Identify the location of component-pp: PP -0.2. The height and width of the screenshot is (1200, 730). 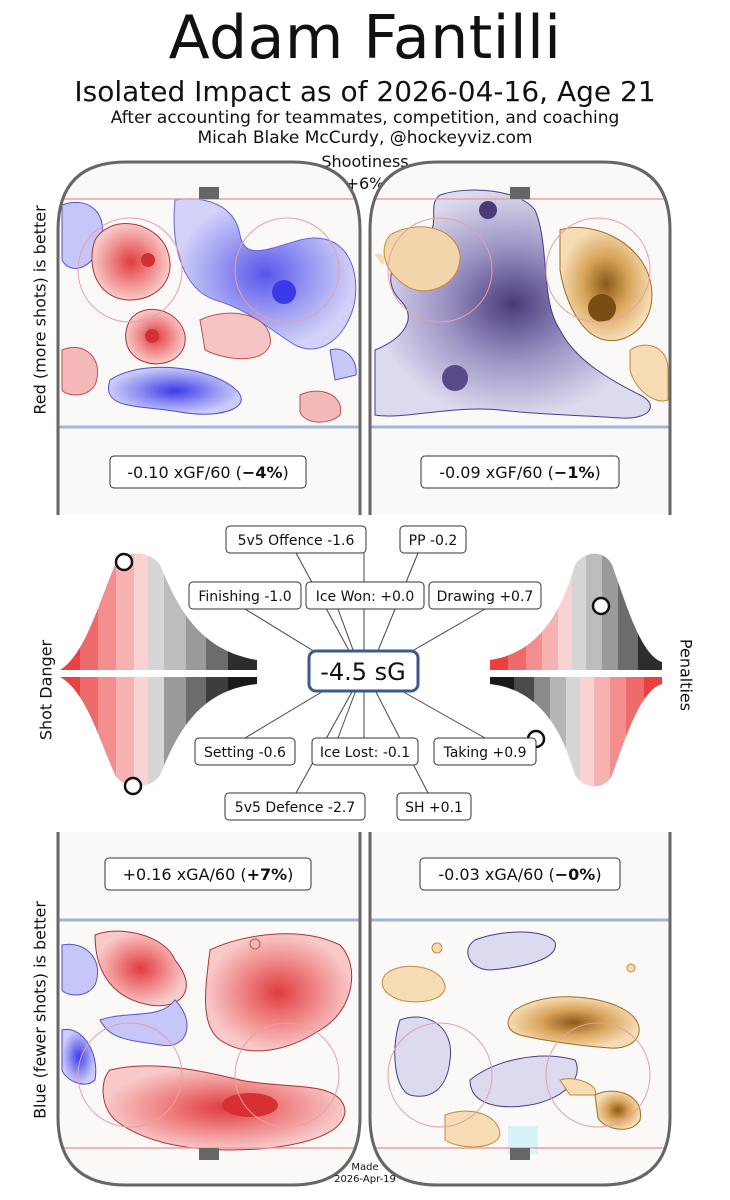
(433, 539).